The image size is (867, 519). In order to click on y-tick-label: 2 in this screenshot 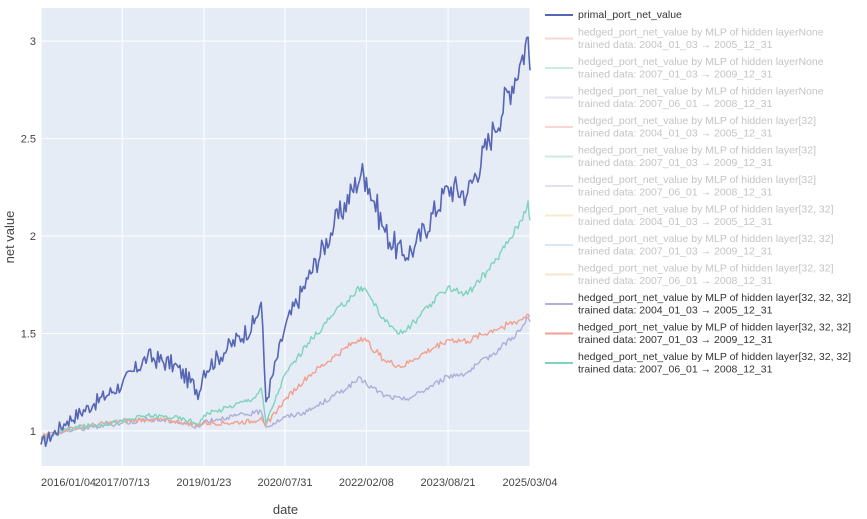, I will do `click(33, 237)`.